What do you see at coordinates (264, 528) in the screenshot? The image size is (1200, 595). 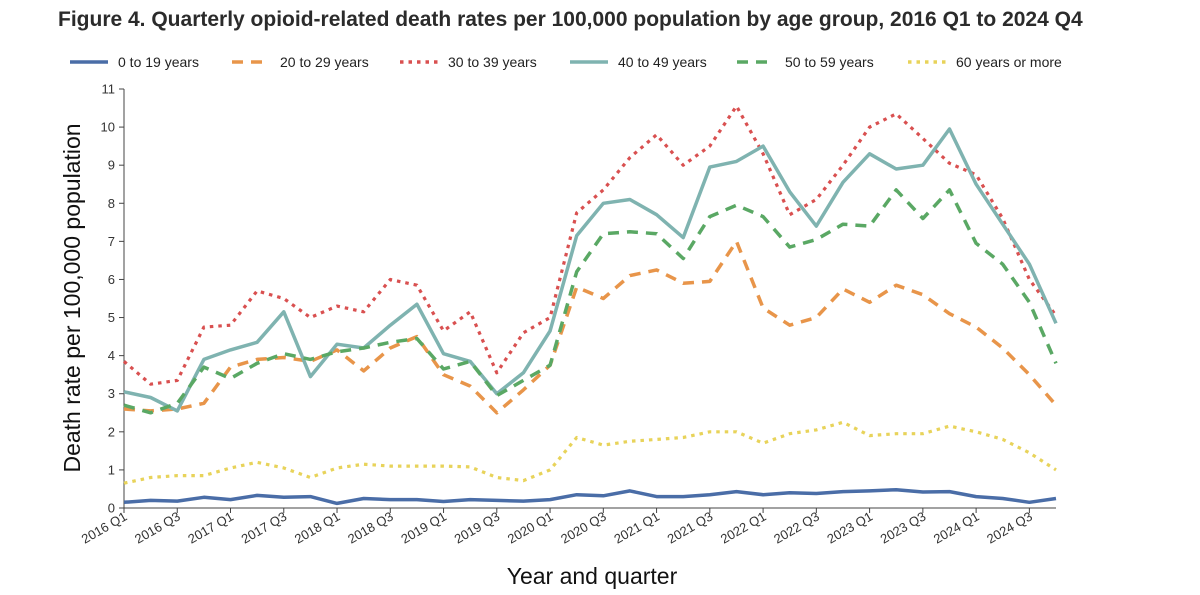 I see `x-tick-label: 2017 Q3` at bounding box center [264, 528].